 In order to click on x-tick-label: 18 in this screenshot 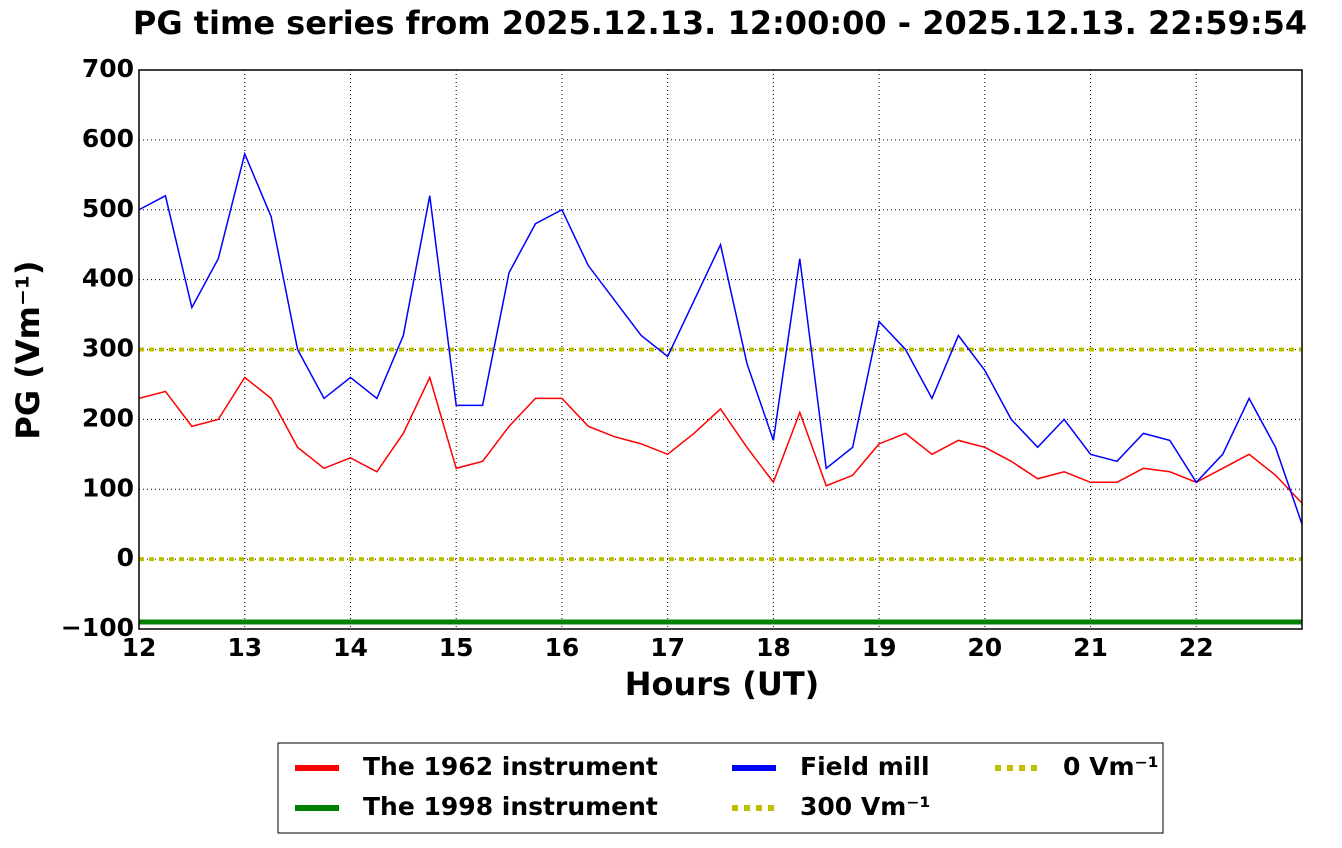, I will do `click(773, 647)`.